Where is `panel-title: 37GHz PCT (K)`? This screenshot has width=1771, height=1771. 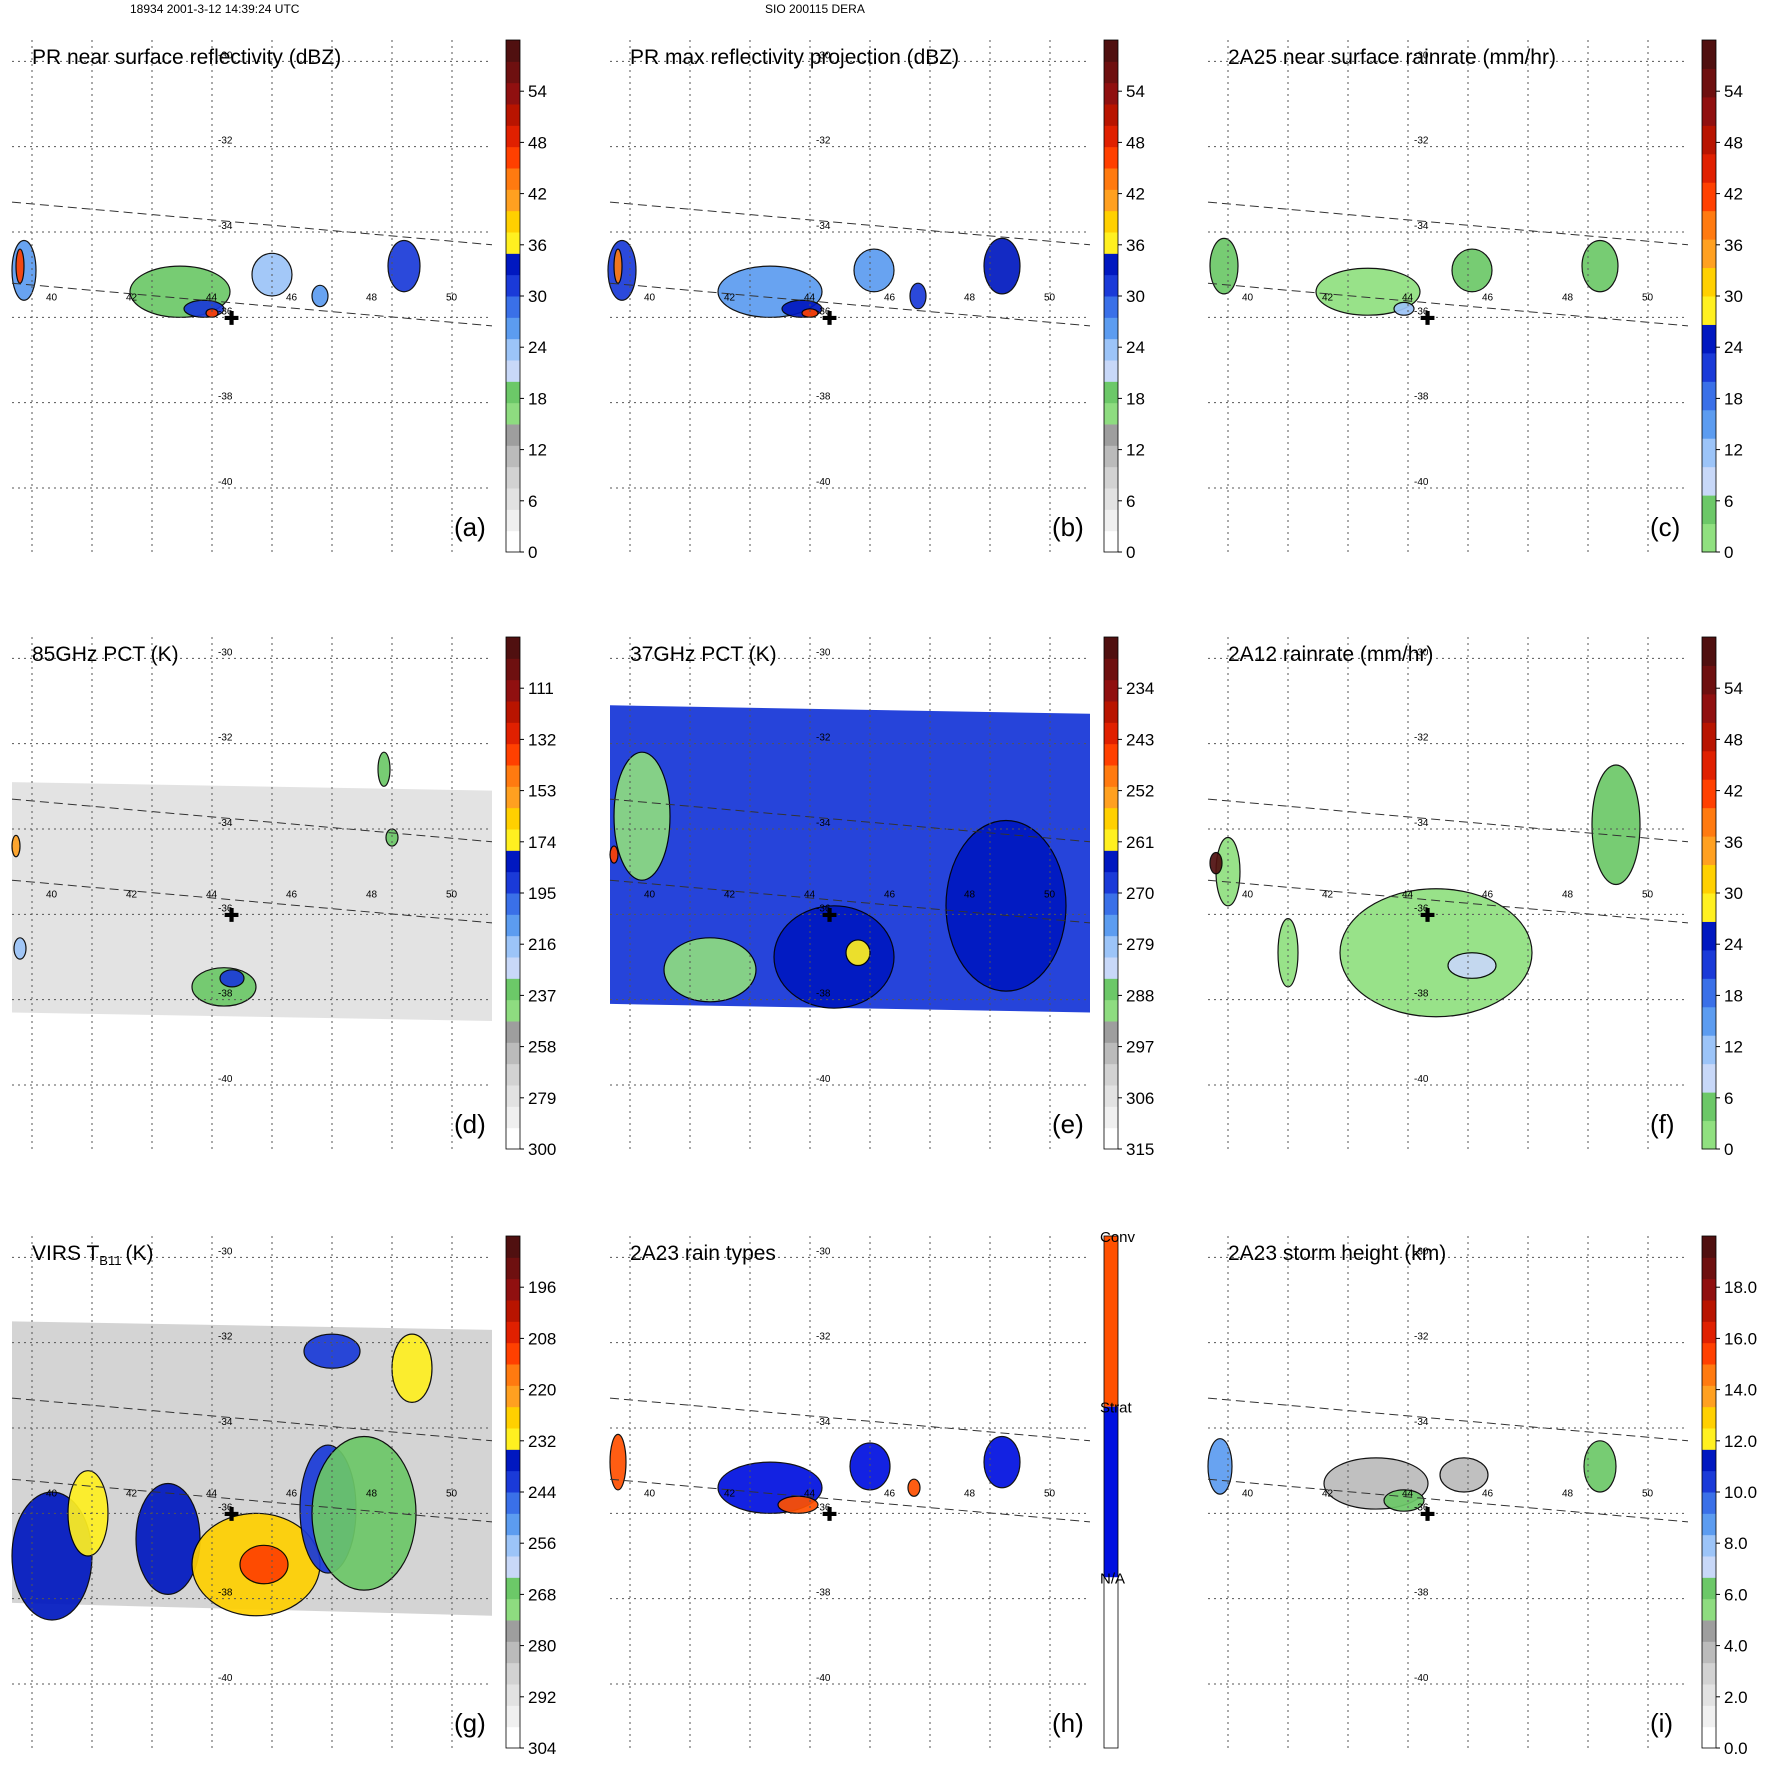 panel-title: 37GHz PCT (K) is located at coordinates (703, 654).